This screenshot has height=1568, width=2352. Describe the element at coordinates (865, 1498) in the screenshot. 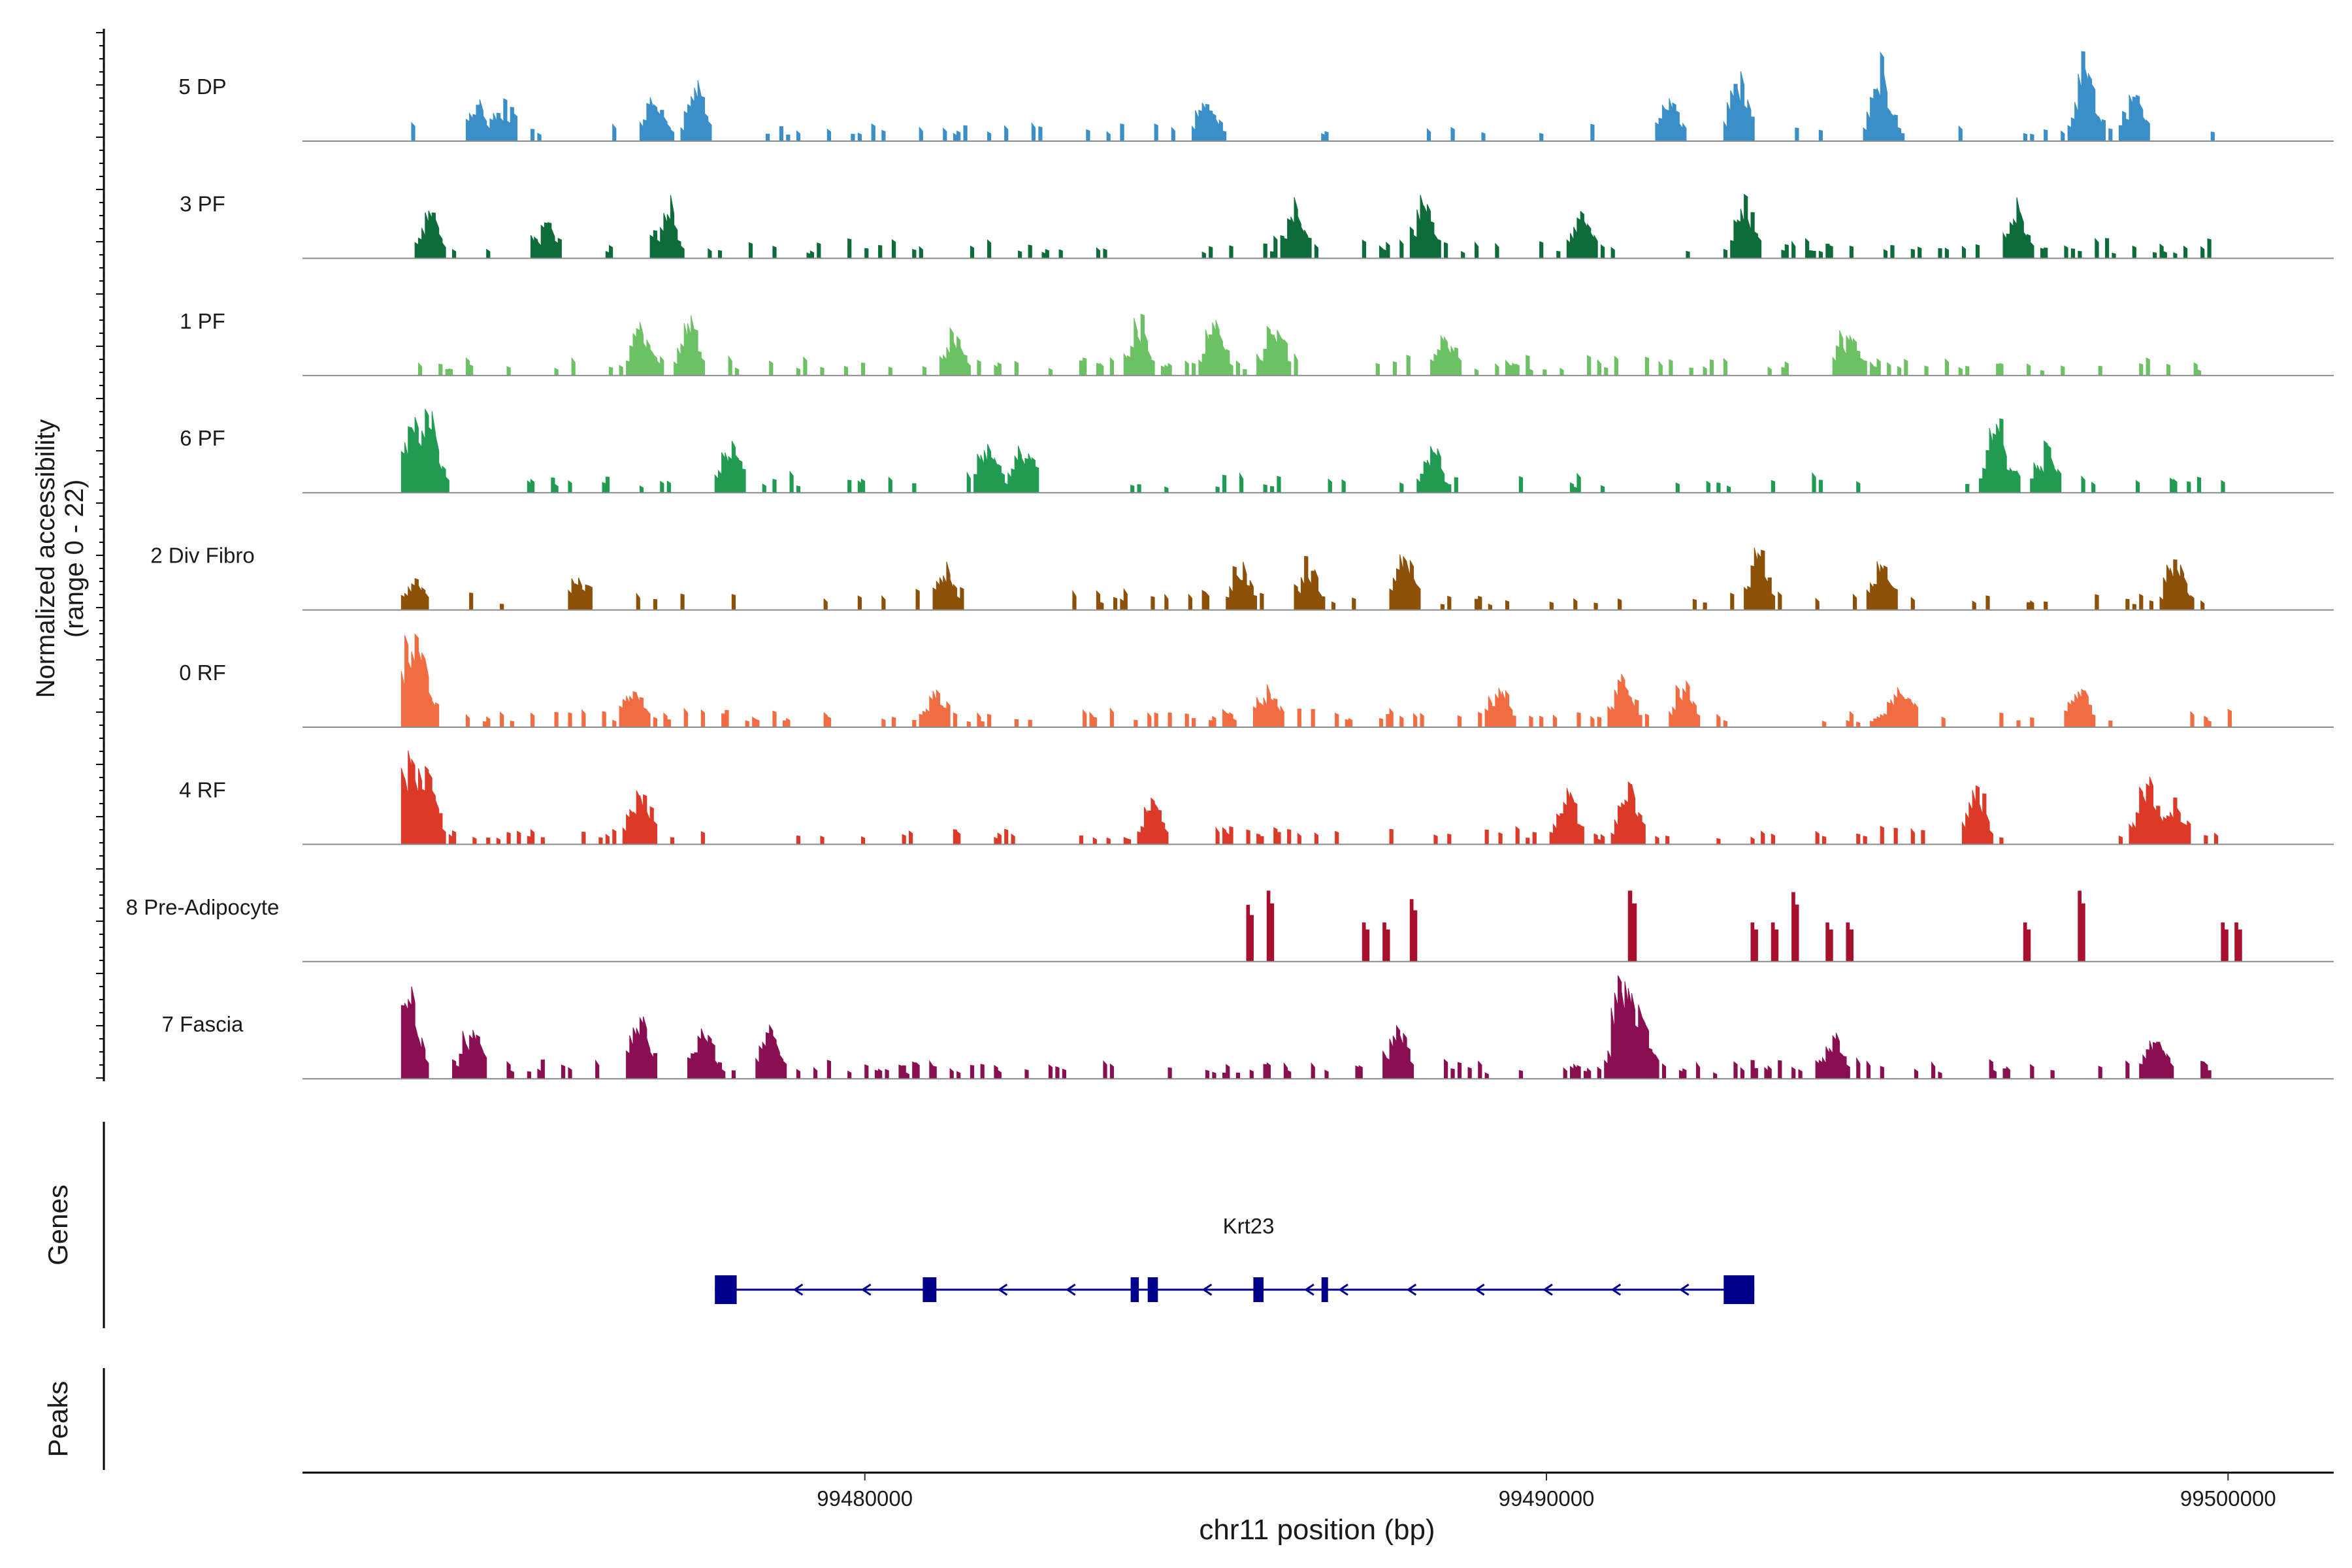

I see `x-tick-label: 99480000` at that location.